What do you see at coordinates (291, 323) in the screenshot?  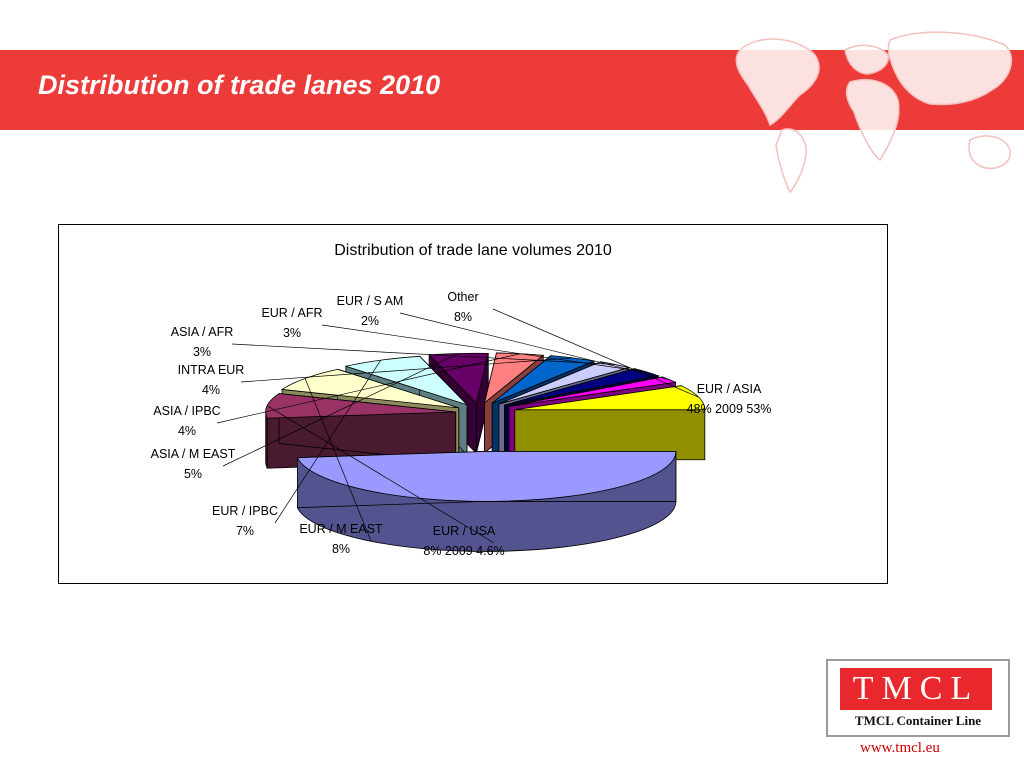 I see `data-label-eur-afr: EUR / AFR 3%` at bounding box center [291, 323].